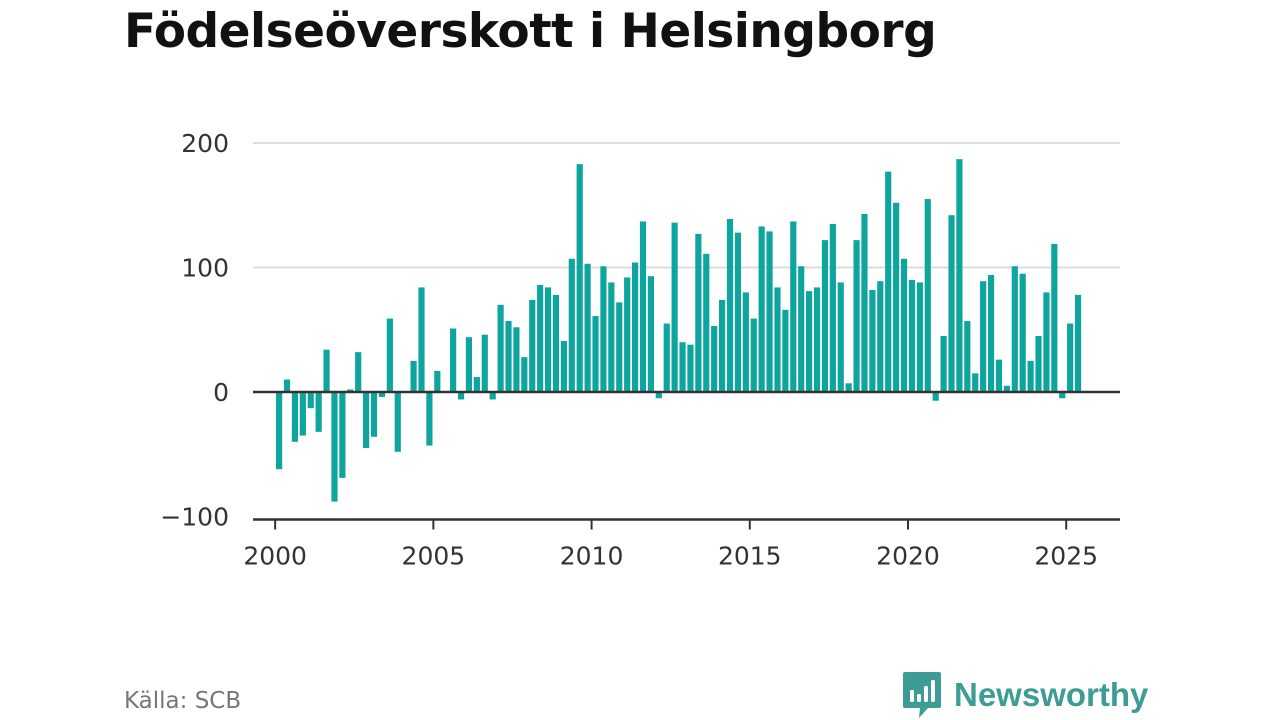 The width and height of the screenshot is (1280, 720). I want to click on x-tick-label: 2025, so click(1066, 556).